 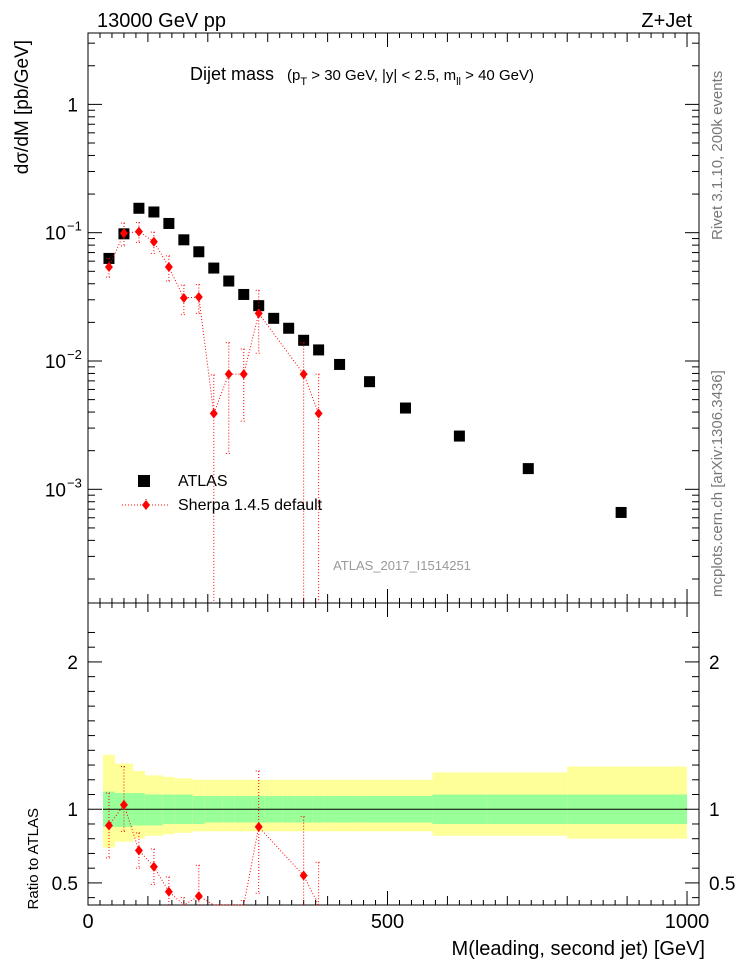 What do you see at coordinates (87, 922) in the screenshot?
I see `x-tick-label: 0` at bounding box center [87, 922].